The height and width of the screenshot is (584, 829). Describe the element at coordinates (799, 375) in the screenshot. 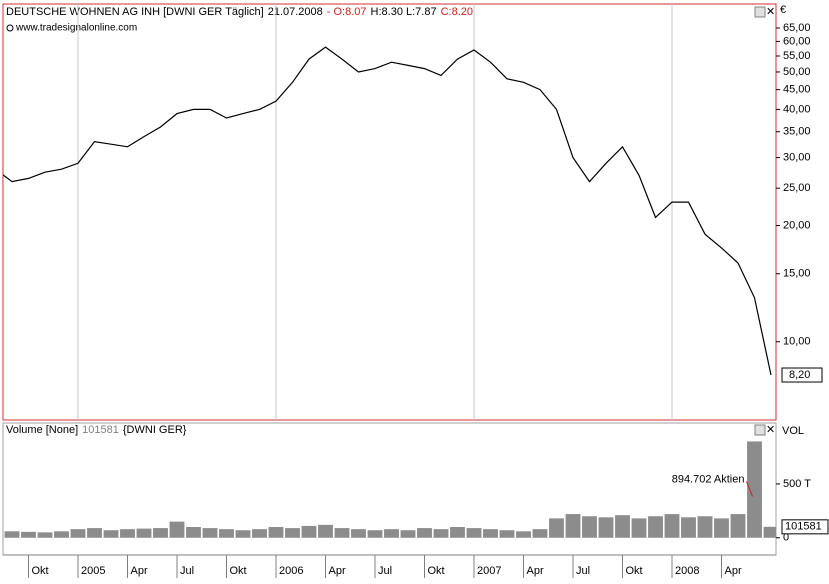

I see `last-value-label: 8,20` at that location.